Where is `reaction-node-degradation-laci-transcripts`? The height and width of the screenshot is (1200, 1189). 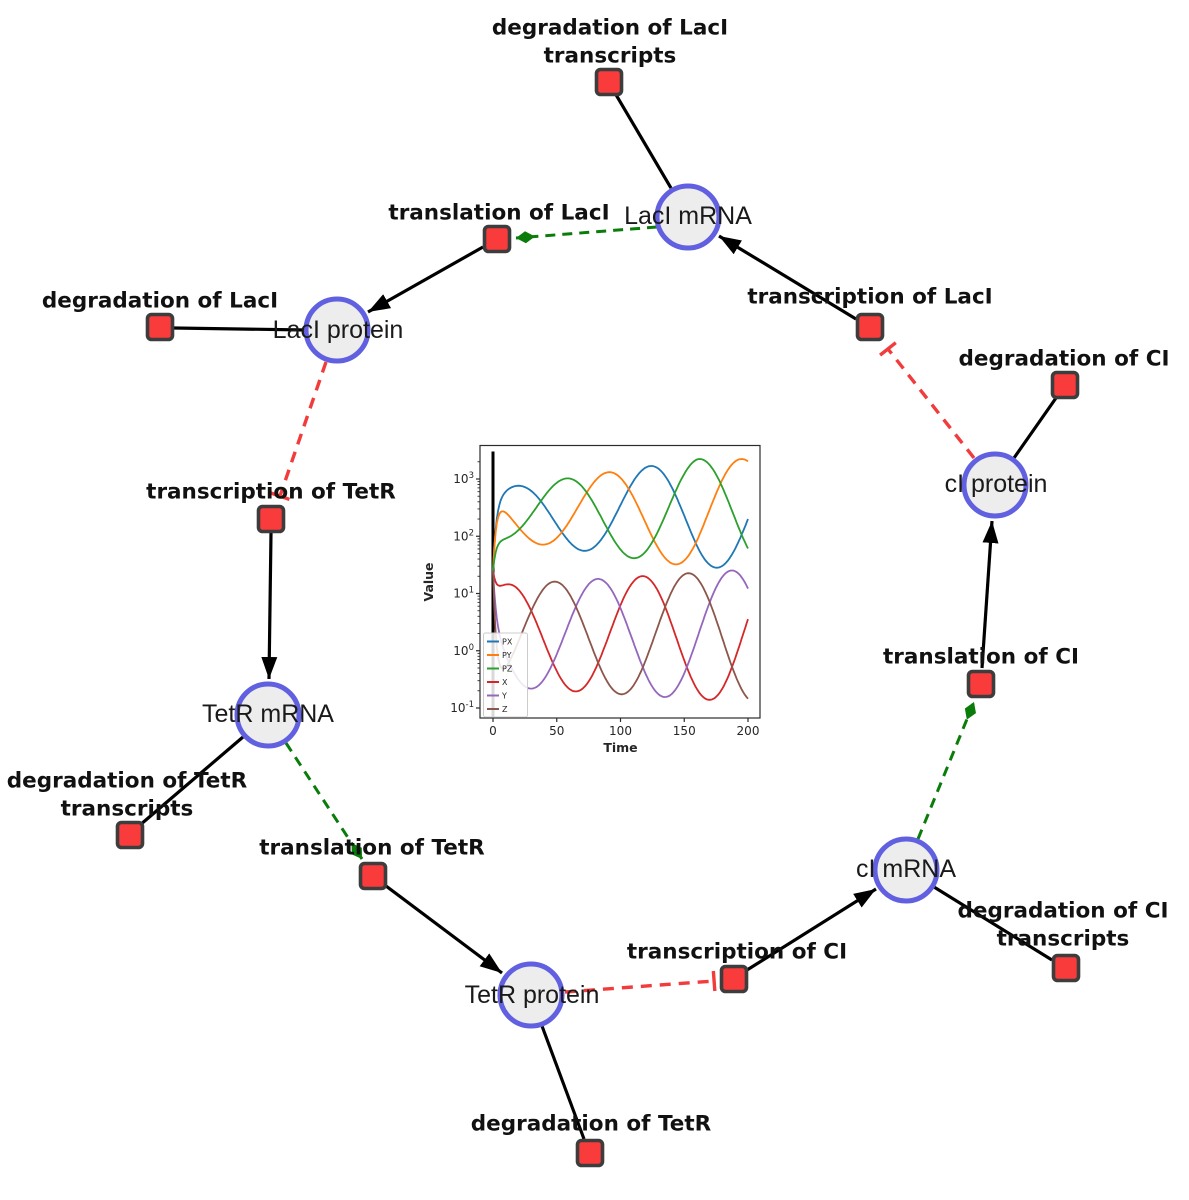 reaction-node-degradation-laci-transcripts is located at coordinates (609, 82).